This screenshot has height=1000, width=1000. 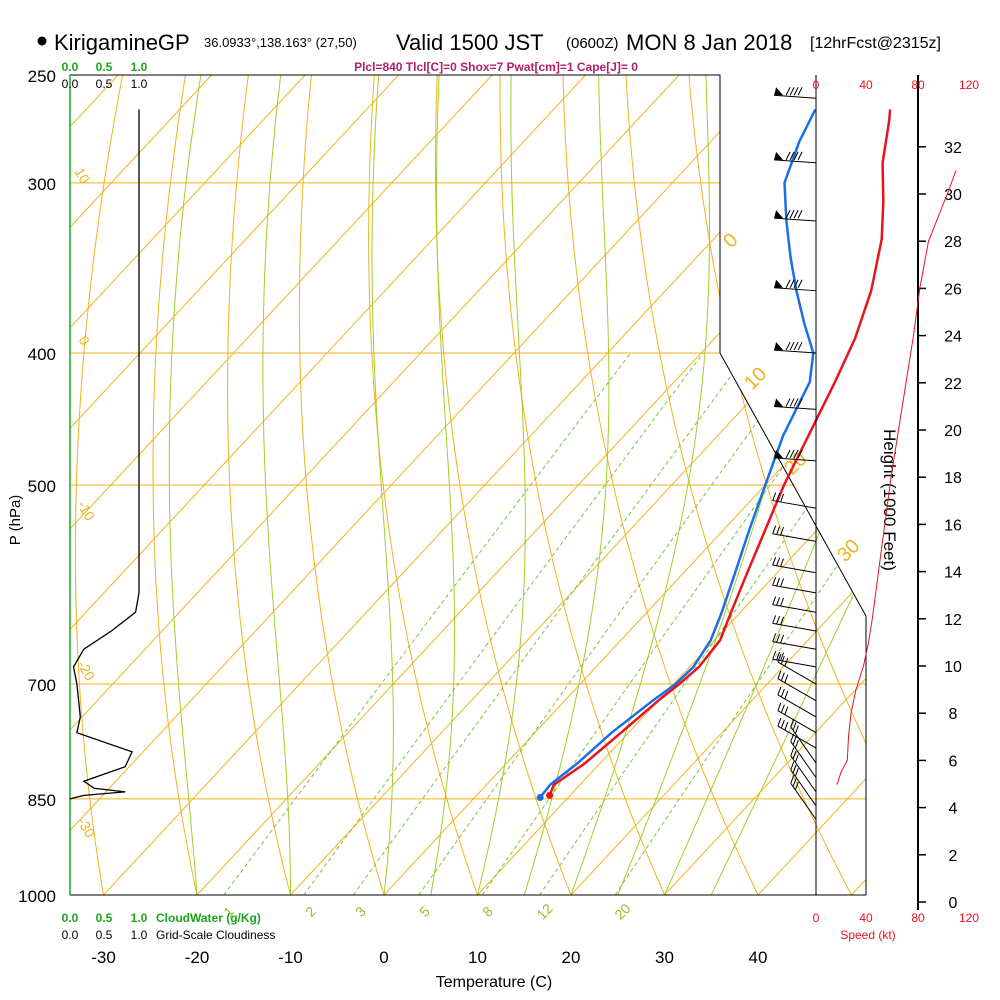 What do you see at coordinates (139, 67) in the screenshot?
I see `cloudwater-top-tick: 1.0` at bounding box center [139, 67].